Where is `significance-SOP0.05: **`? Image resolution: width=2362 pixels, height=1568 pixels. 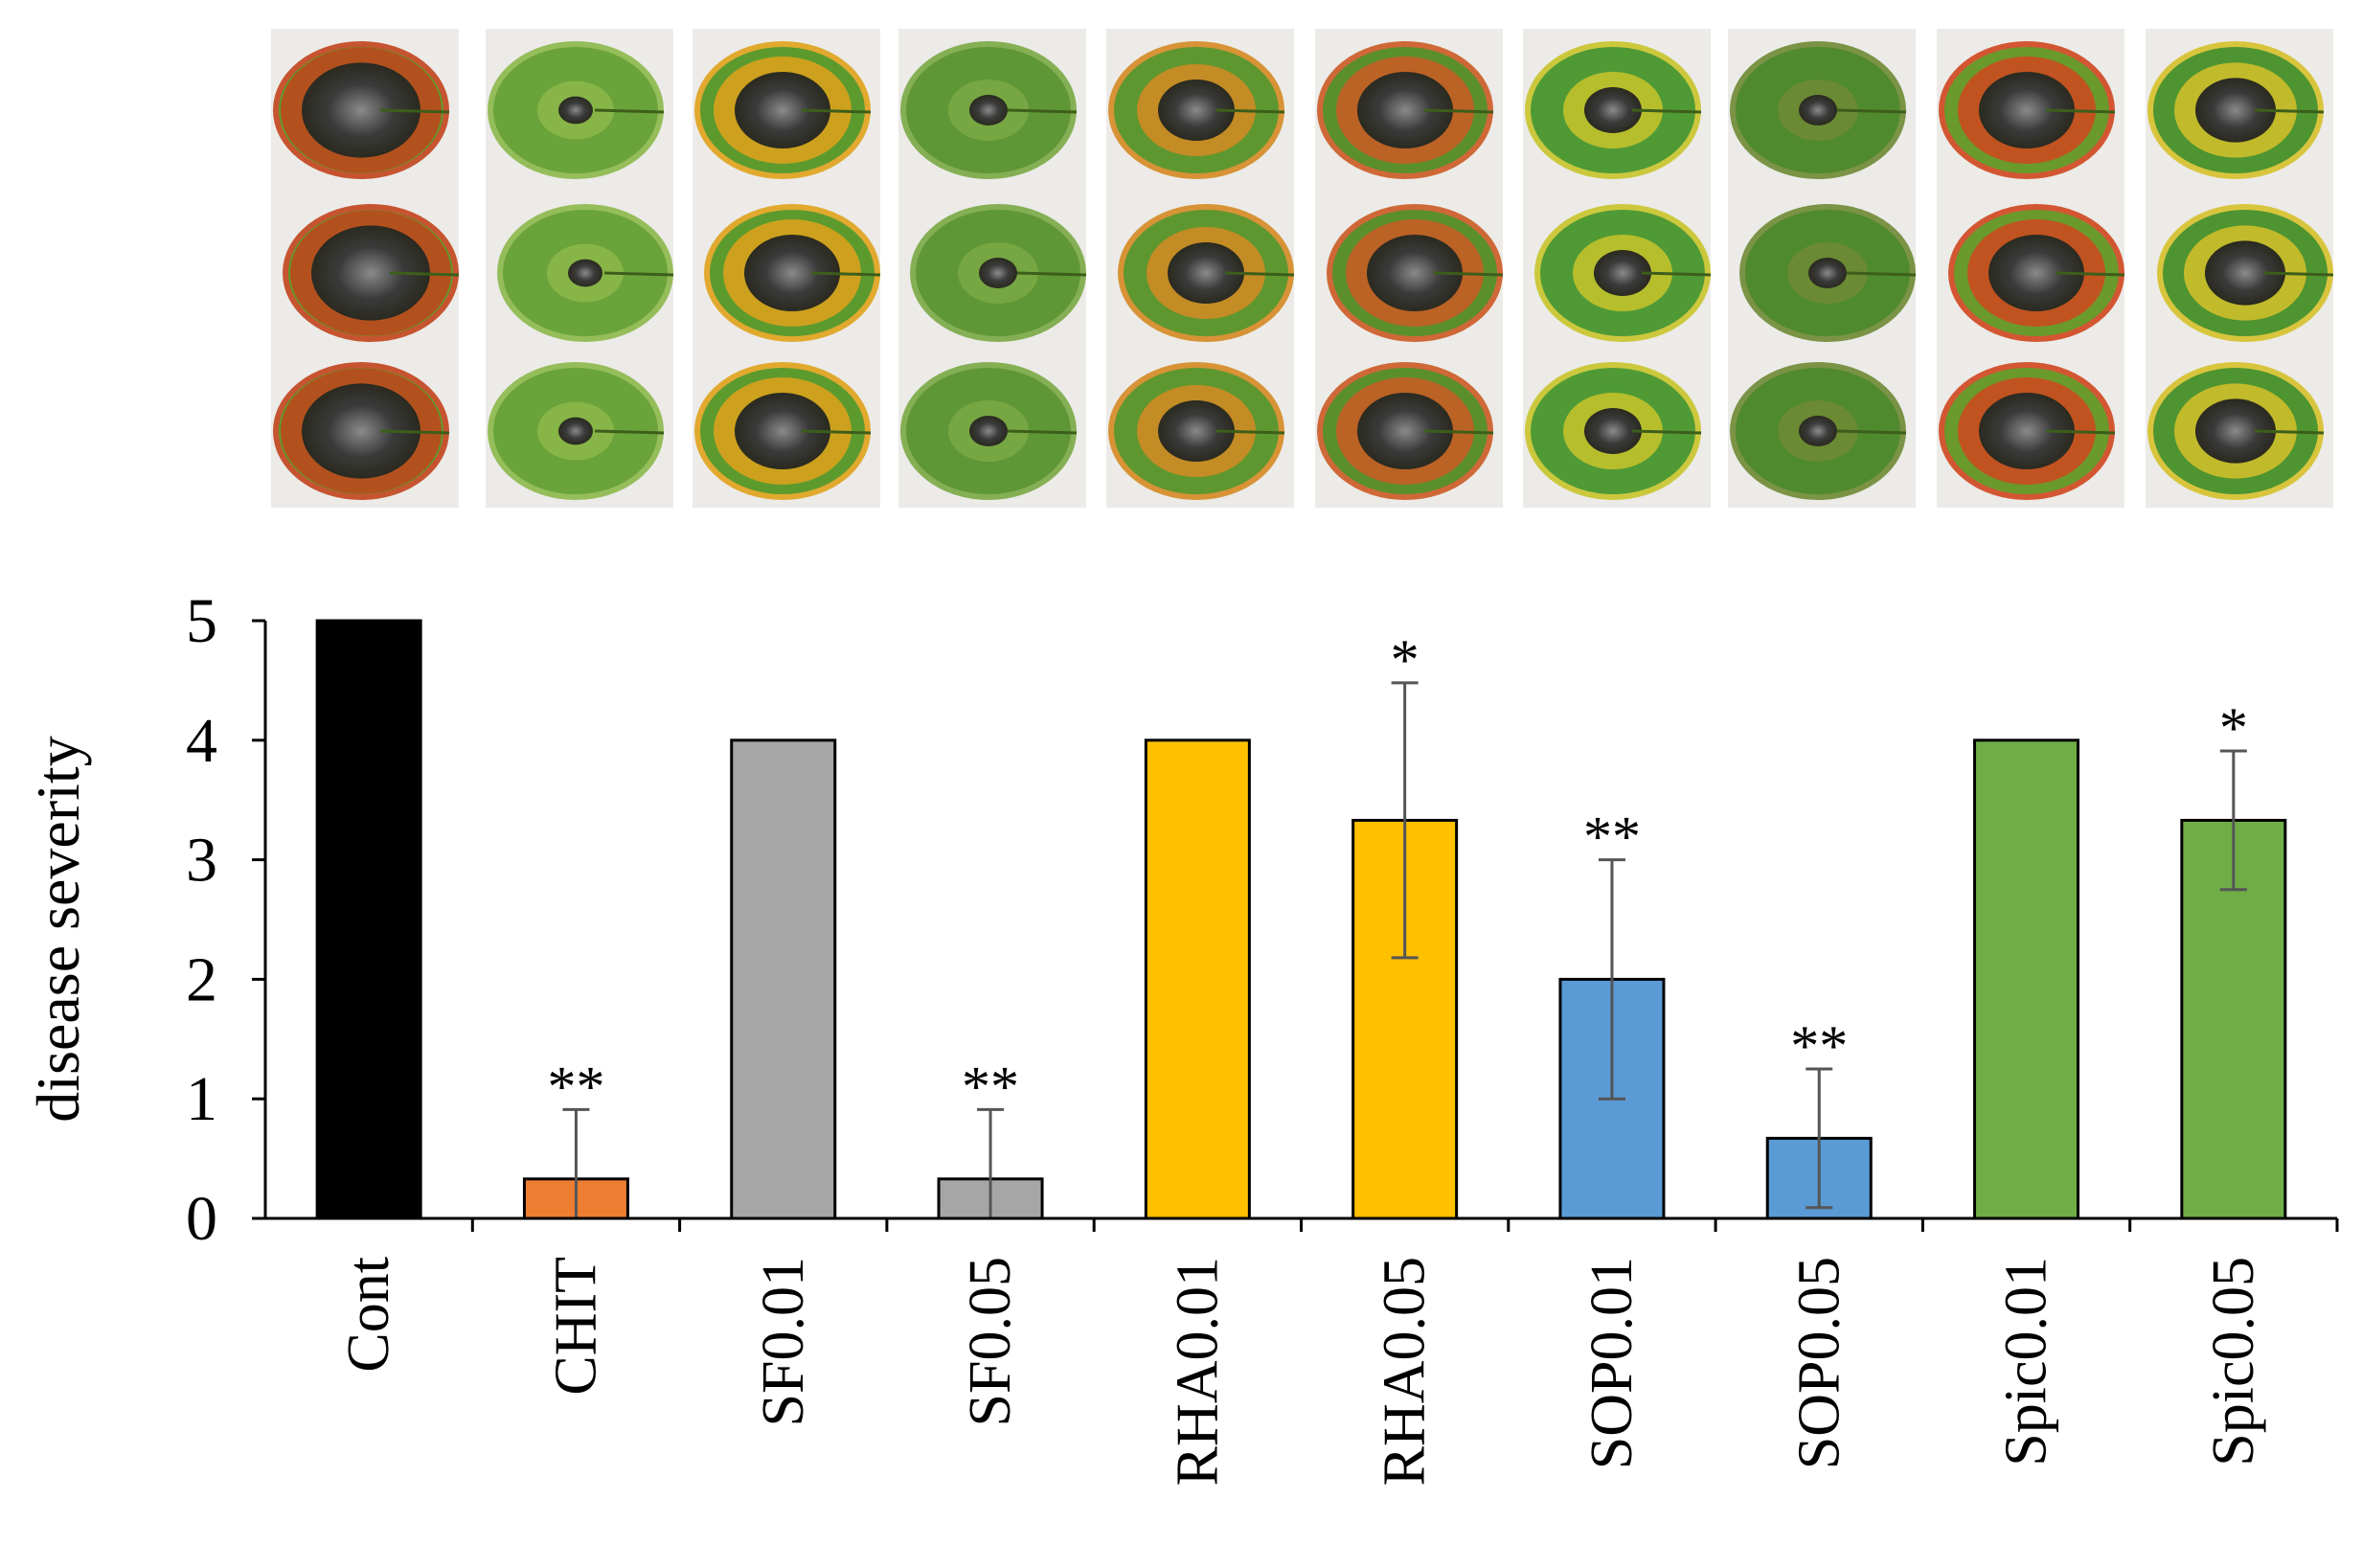 significance-SOP0.05: ** is located at coordinates (1819, 1046).